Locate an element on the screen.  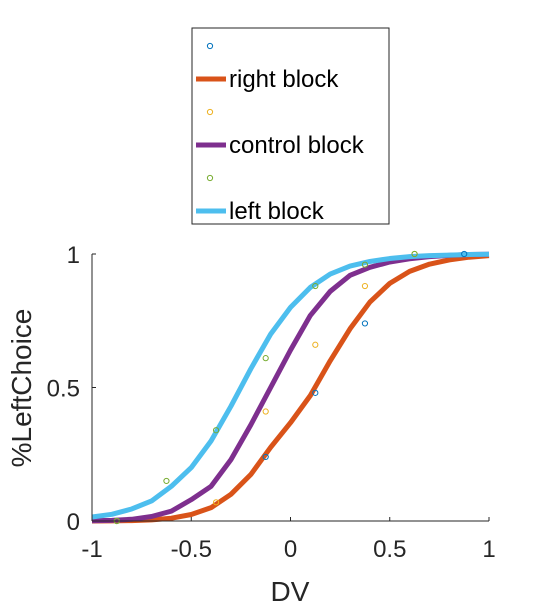
legend-box is located at coordinates (290, 126).